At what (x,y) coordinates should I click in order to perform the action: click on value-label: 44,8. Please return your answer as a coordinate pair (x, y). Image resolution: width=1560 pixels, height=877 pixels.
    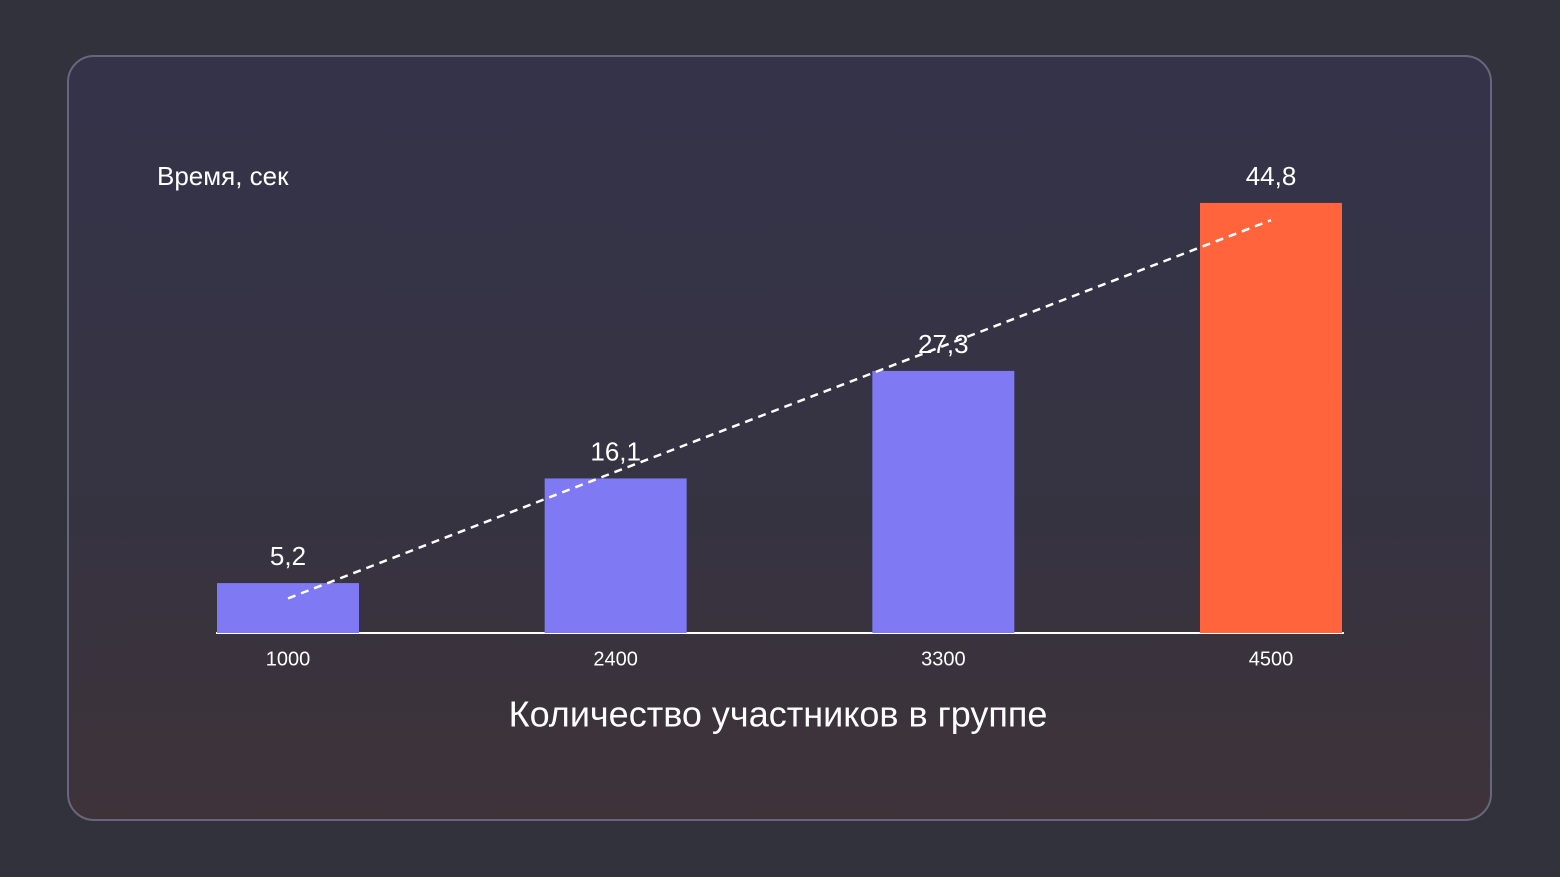
    Looking at the image, I should click on (1271, 176).